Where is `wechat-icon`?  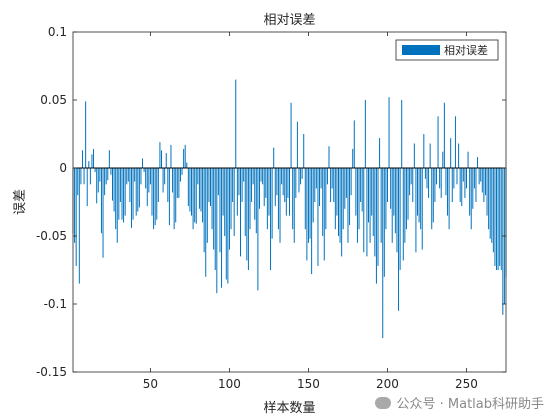 wechat-icon is located at coordinates (383, 402).